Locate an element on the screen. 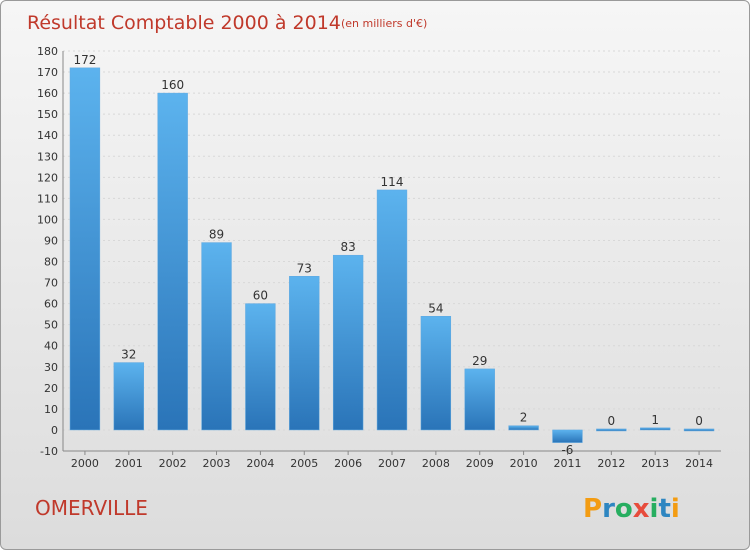 The height and width of the screenshot is (550, 750). bar-2014 is located at coordinates (699, 430).